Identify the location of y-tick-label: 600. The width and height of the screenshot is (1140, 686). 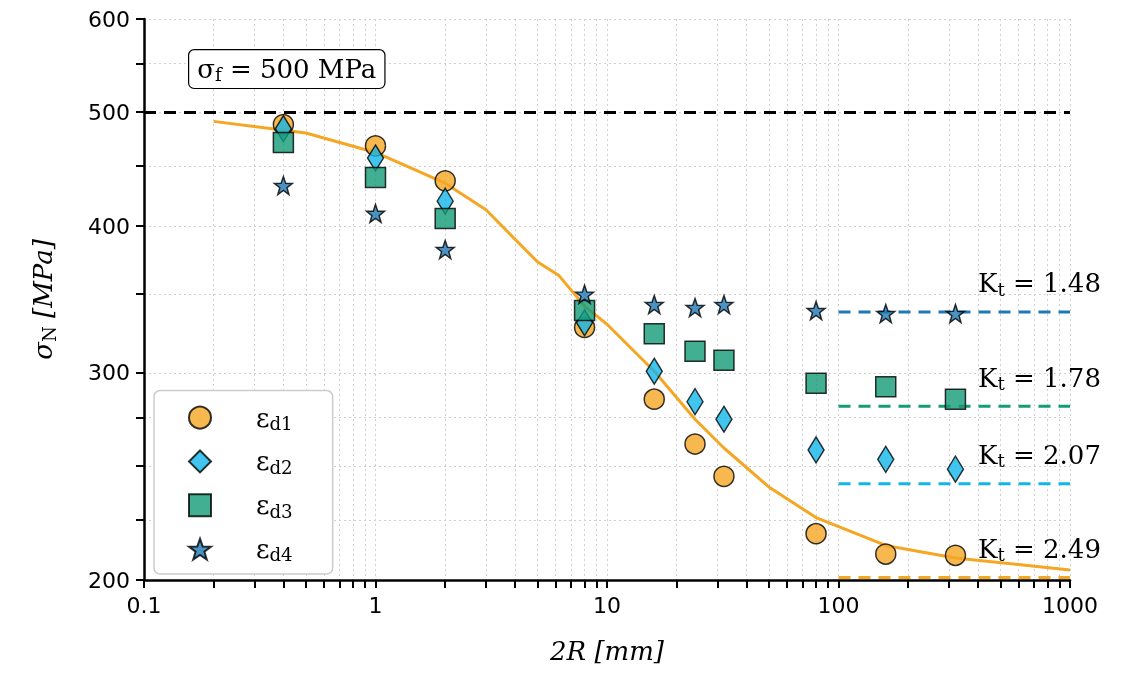
(109, 19).